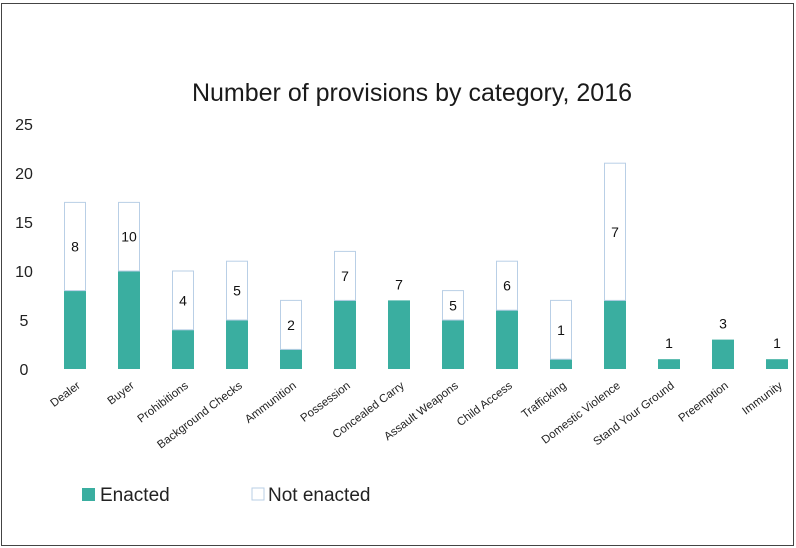 The image size is (796, 548). I want to click on x-tick-label: Dealer, so click(66, 395).